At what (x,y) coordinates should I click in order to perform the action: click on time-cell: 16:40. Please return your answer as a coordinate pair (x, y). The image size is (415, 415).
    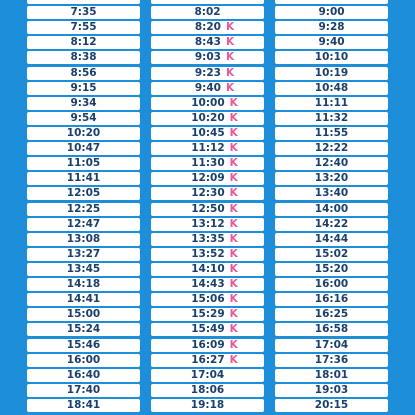
    Looking at the image, I should click on (83, 375).